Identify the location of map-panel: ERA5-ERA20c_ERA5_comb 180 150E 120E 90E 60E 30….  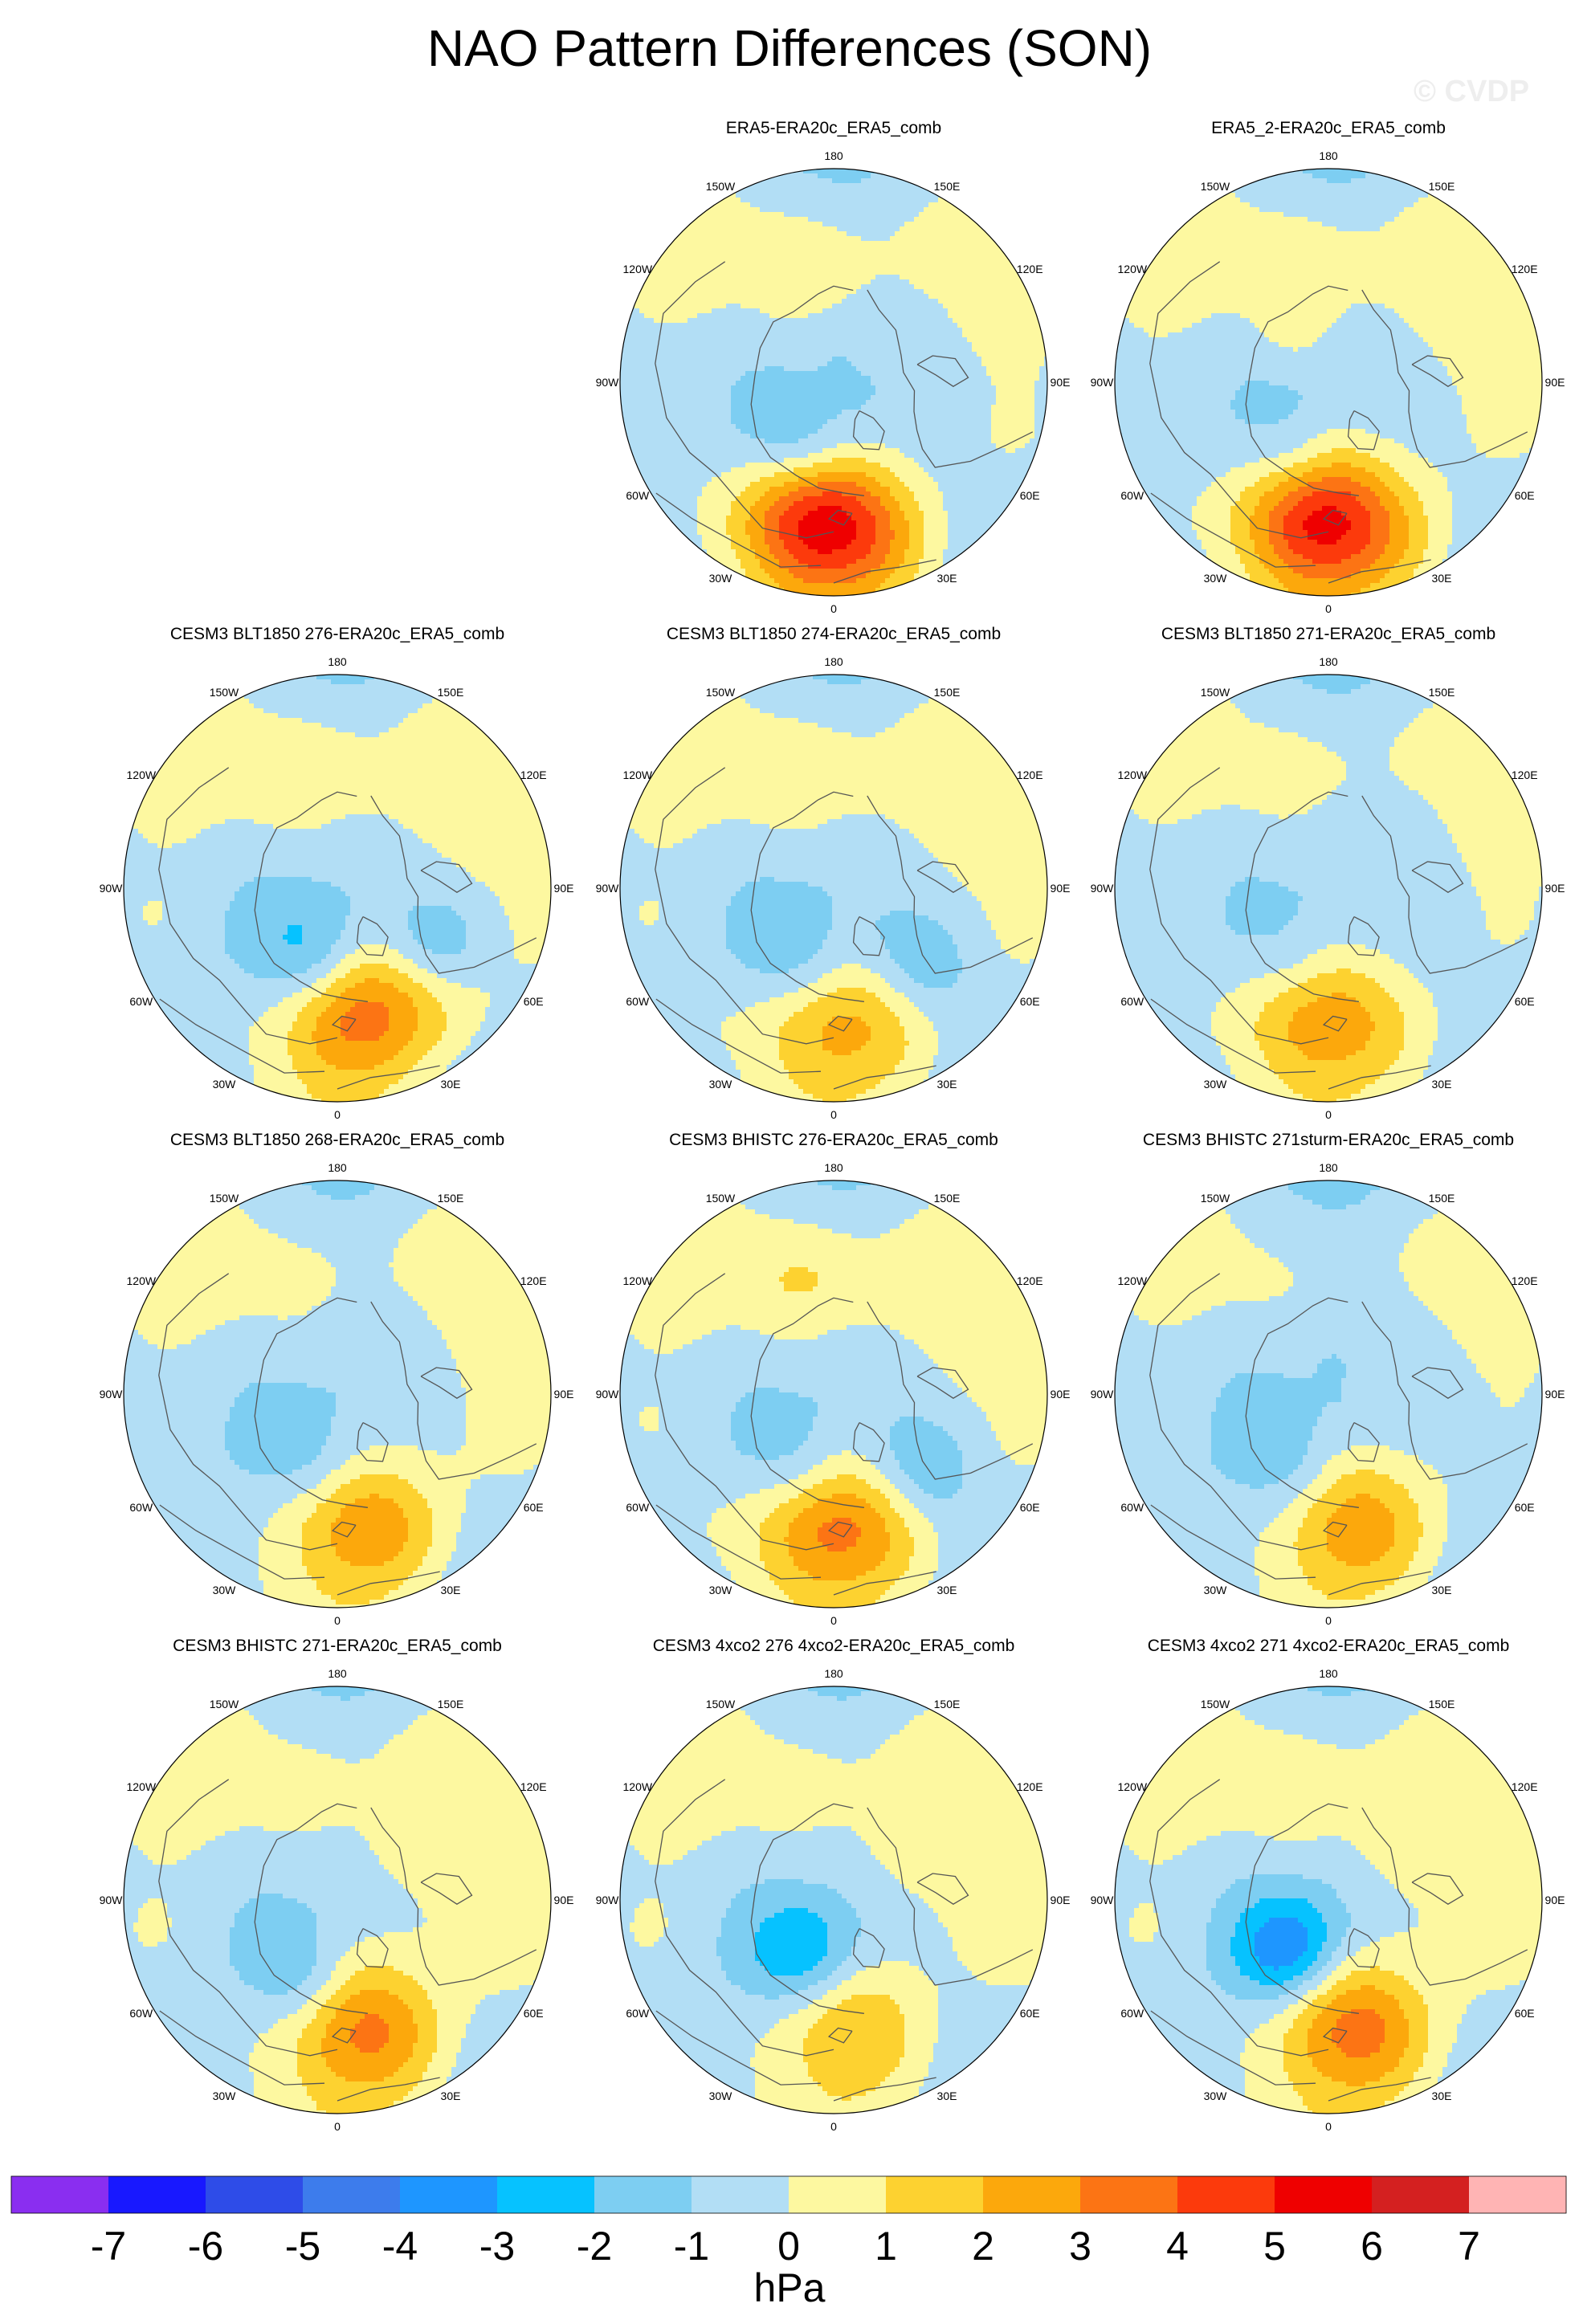
(834, 373).